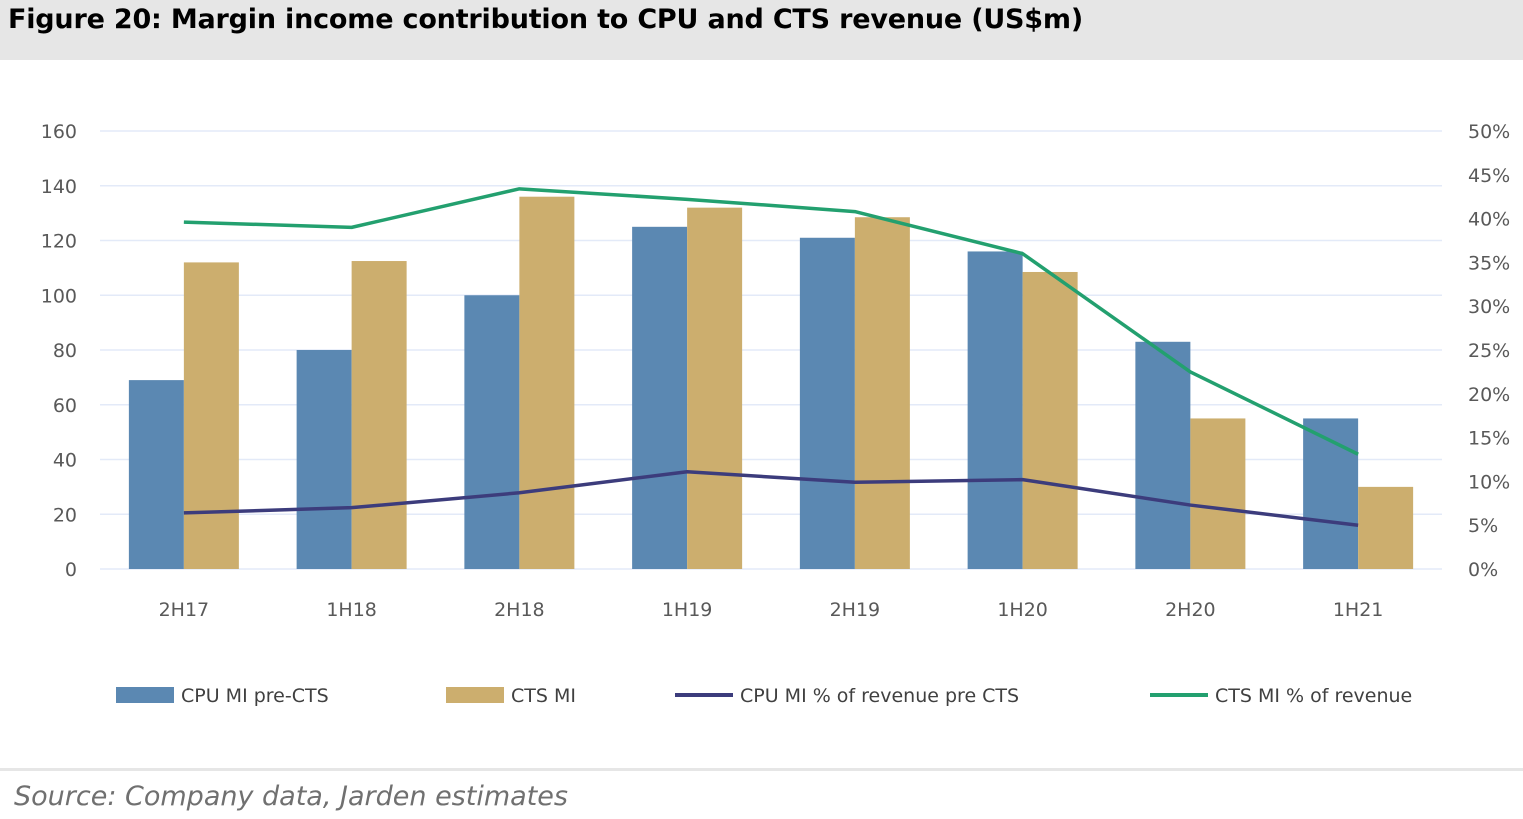  What do you see at coordinates (71, 570) in the screenshot?
I see `y-tick-label: 0` at bounding box center [71, 570].